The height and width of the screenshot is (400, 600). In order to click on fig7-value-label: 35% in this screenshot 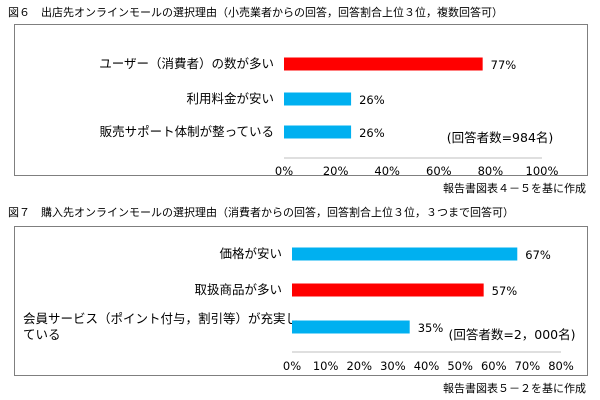, I will do `click(431, 328)`.